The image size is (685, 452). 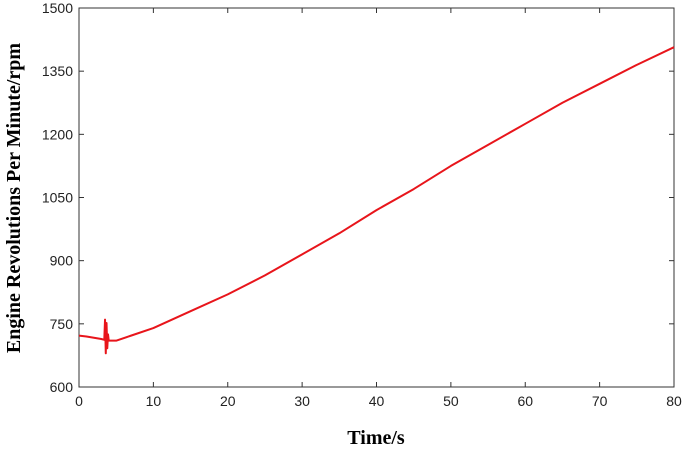 What do you see at coordinates (600, 401) in the screenshot?
I see `x-tick-label: 70` at bounding box center [600, 401].